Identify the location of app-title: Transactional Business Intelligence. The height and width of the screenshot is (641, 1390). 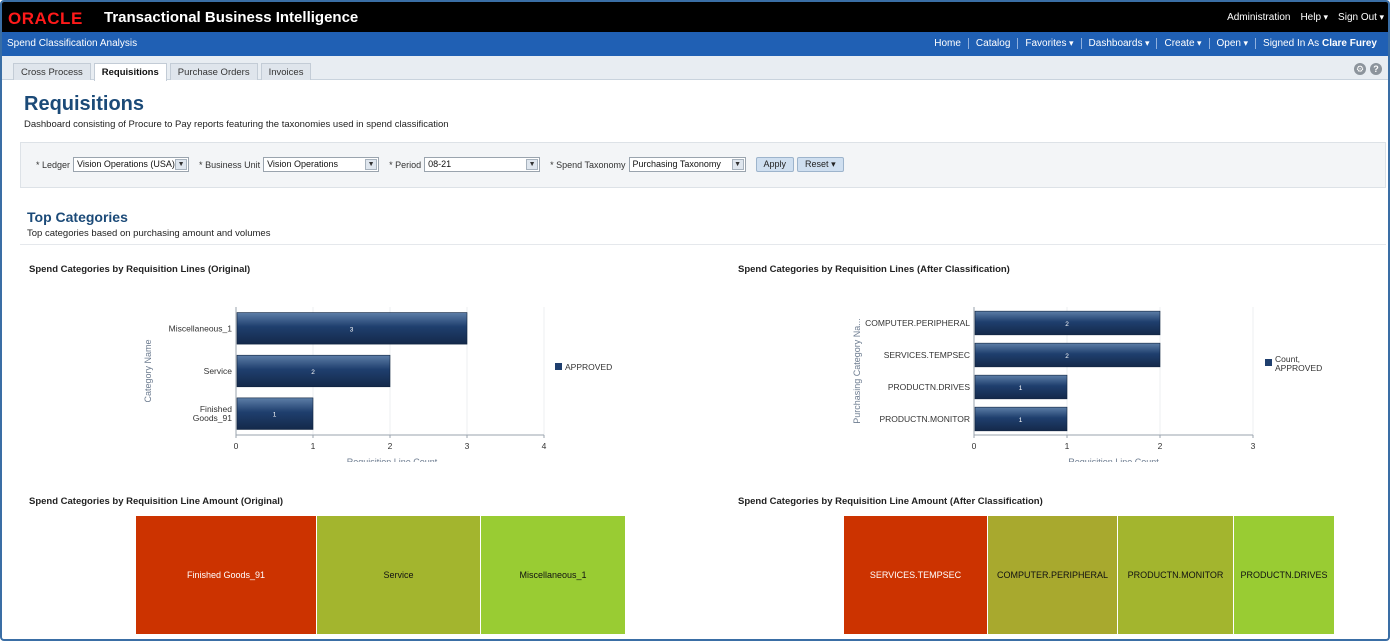
(231, 17).